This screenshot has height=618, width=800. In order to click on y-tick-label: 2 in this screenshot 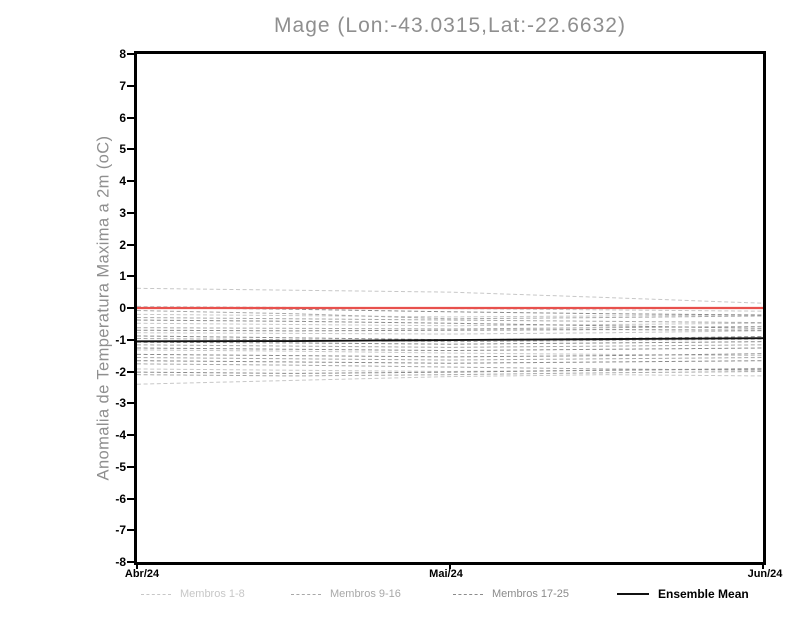, I will do `click(122, 244)`.